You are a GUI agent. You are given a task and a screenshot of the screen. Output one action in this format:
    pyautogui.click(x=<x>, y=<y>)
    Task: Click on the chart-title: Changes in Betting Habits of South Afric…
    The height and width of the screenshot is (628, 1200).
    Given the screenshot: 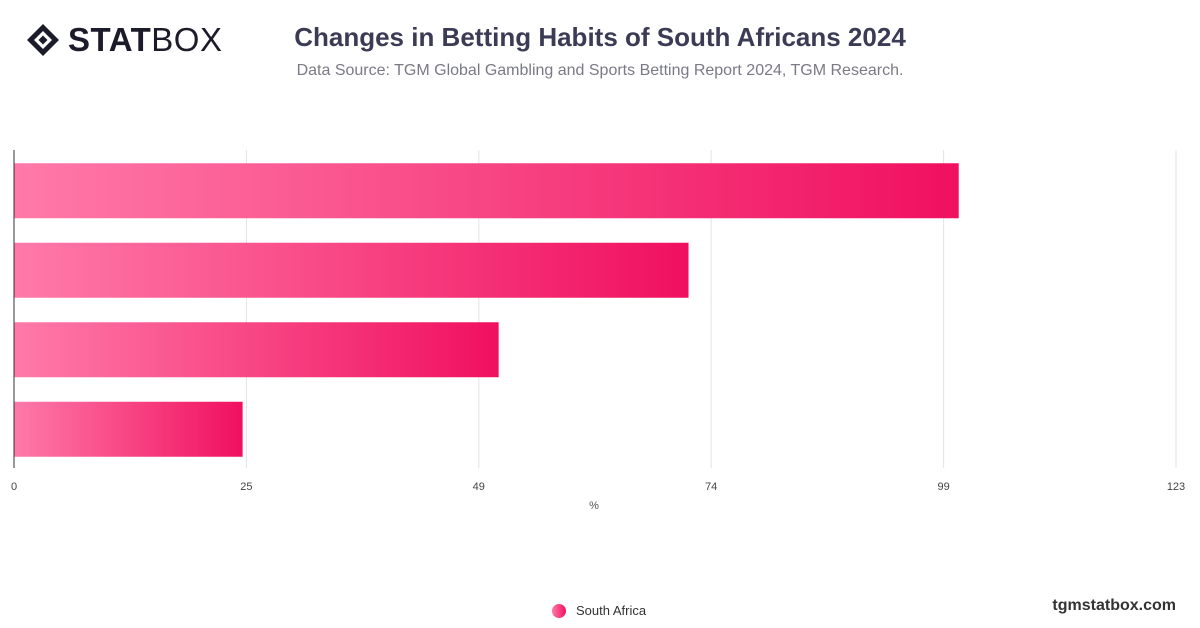 What is the action you would take?
    pyautogui.click(x=600, y=37)
    